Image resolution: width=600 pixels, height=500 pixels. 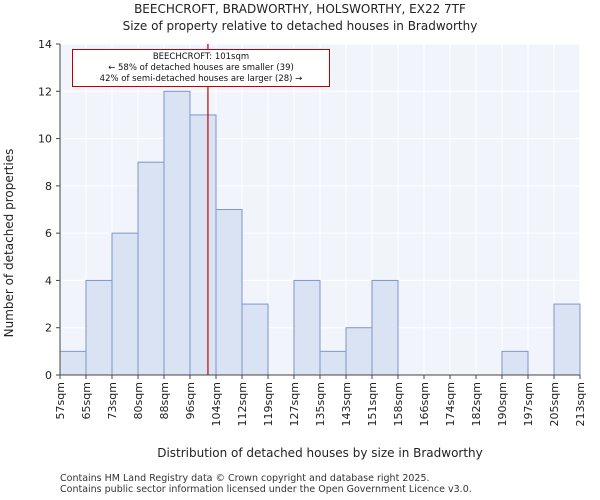 What do you see at coordinates (86, 400) in the screenshot?
I see `x-tick-label: 65sqm` at bounding box center [86, 400].